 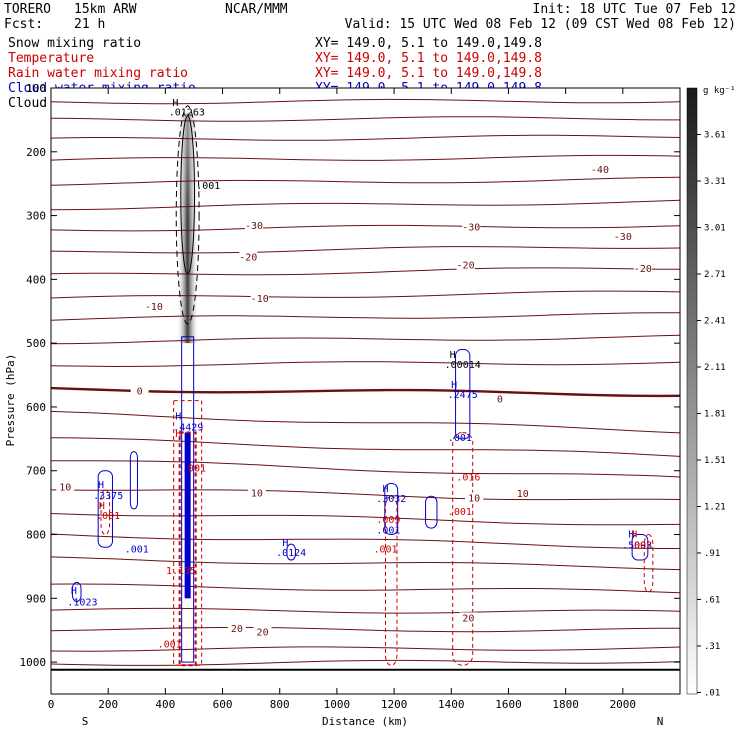 What do you see at coordinates (10, 400) in the screenshot?
I see `y-axis-label: Pressure (hPa)` at bounding box center [10, 400].